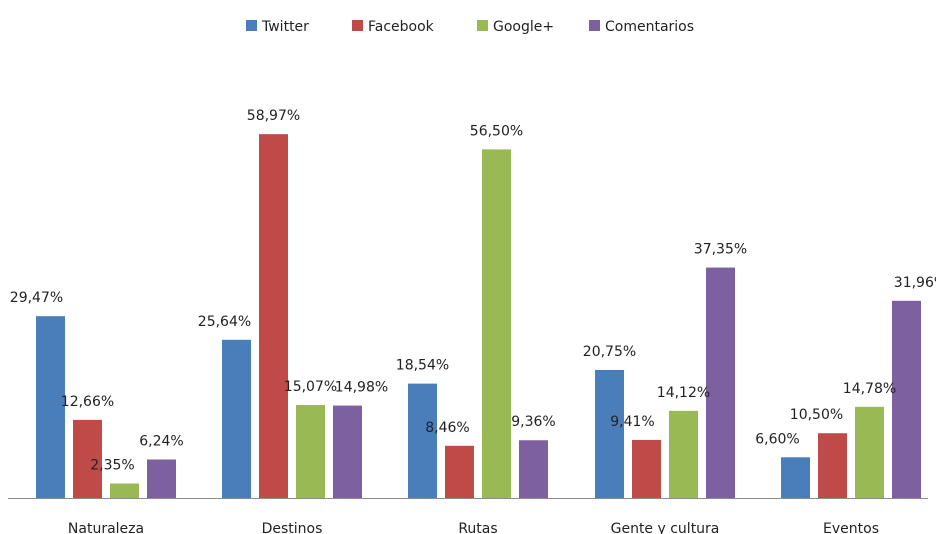 The width and height of the screenshot is (936, 534). What do you see at coordinates (357, 25) in the screenshot?
I see `legend-swatch-facebook` at bounding box center [357, 25].